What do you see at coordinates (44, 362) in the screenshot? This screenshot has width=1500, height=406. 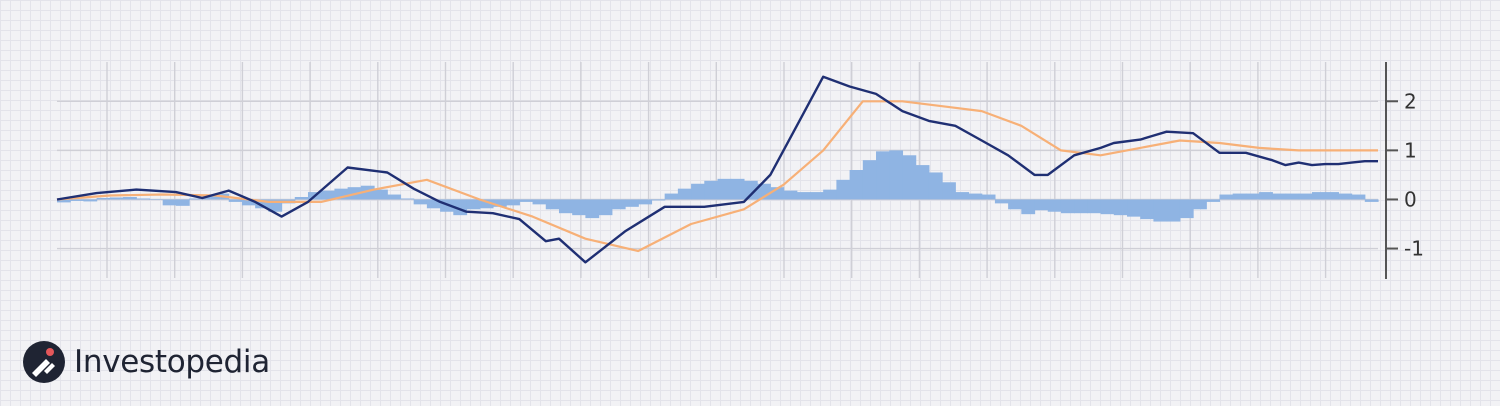 I see `investopedia-logo-icon` at bounding box center [44, 362].